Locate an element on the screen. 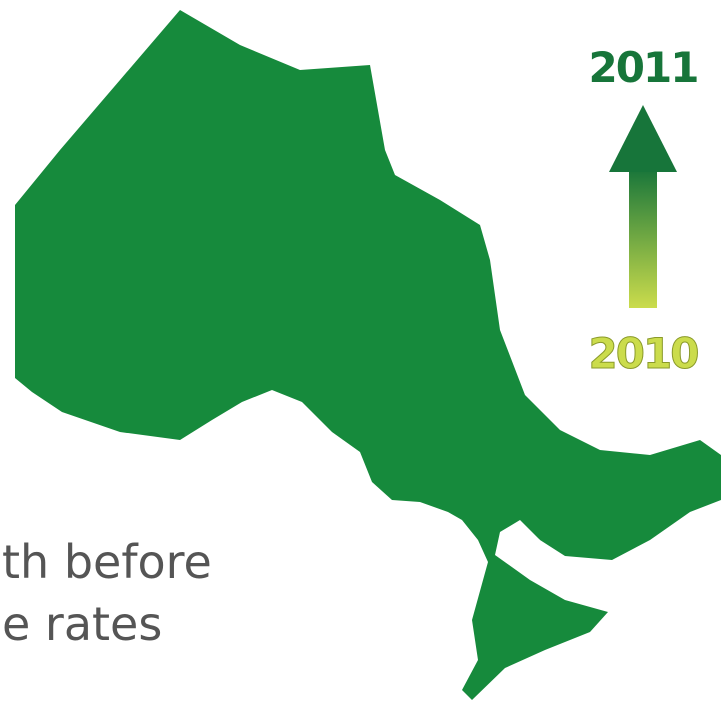 The height and width of the screenshot is (710, 721). body-text-line: e rates is located at coordinates (82, 624).